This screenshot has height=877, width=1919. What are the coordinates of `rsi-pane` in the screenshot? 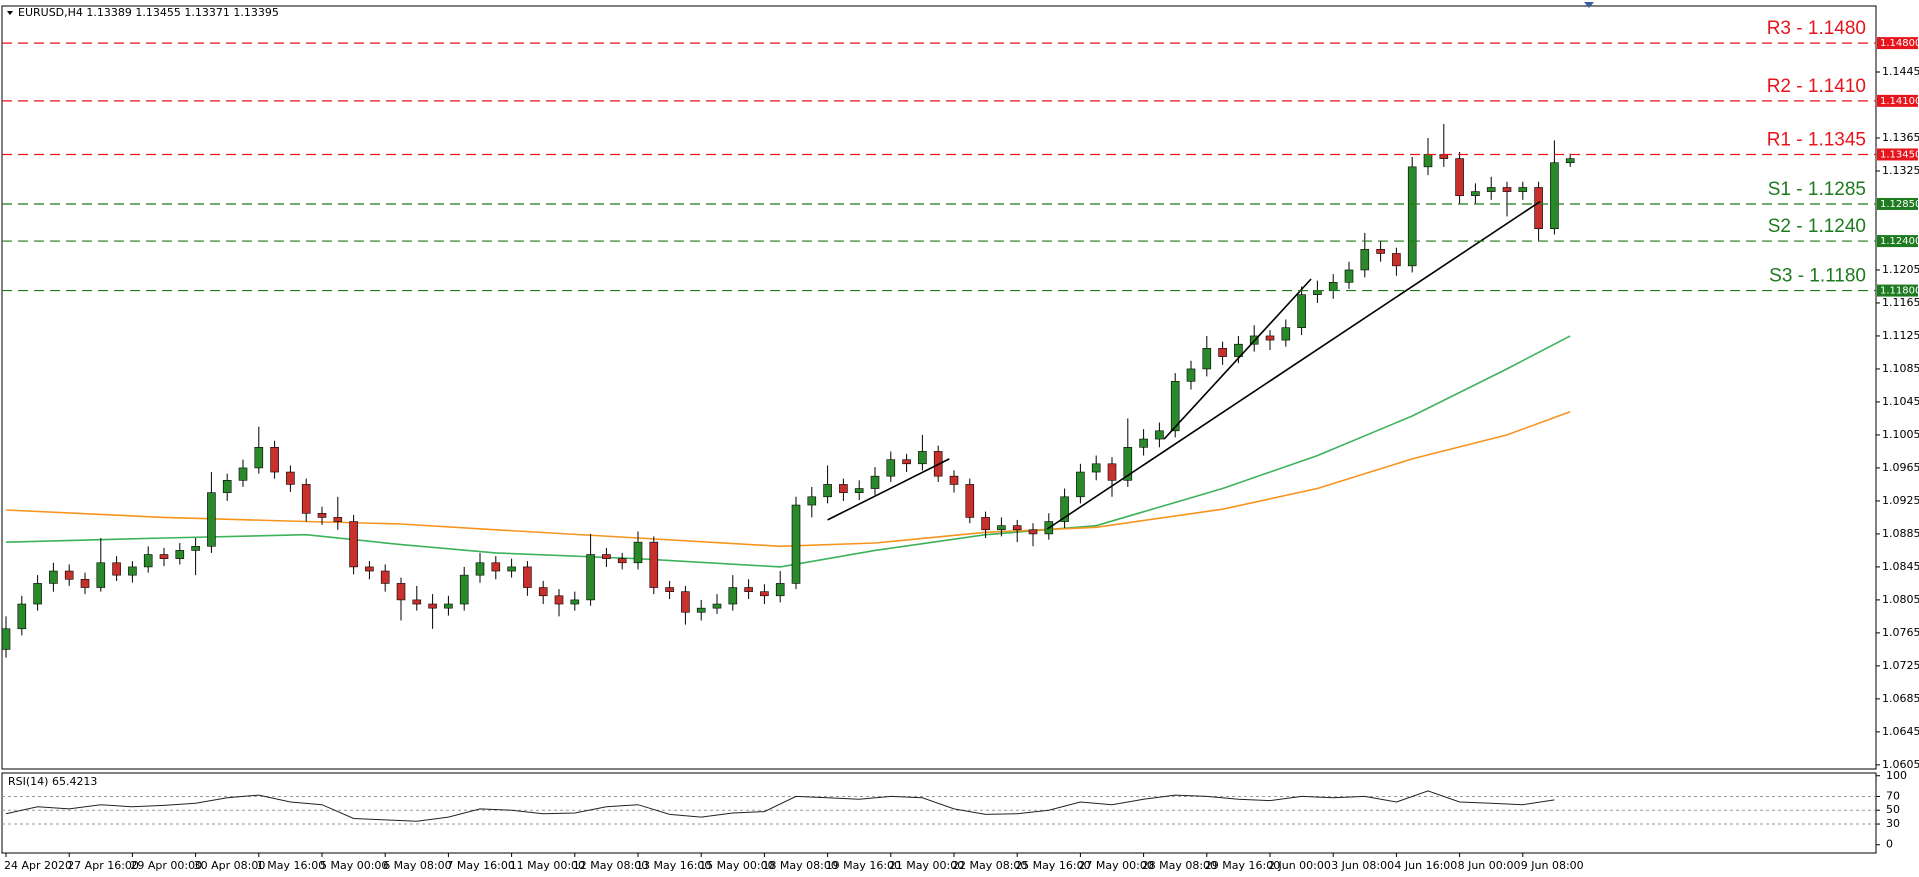 It's located at (939, 813).